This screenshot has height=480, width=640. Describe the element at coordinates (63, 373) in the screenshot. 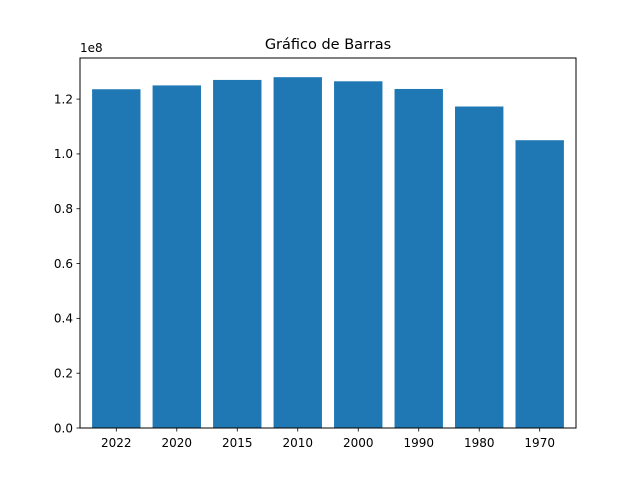

I see `y-tick-label: 0.2` at that location.